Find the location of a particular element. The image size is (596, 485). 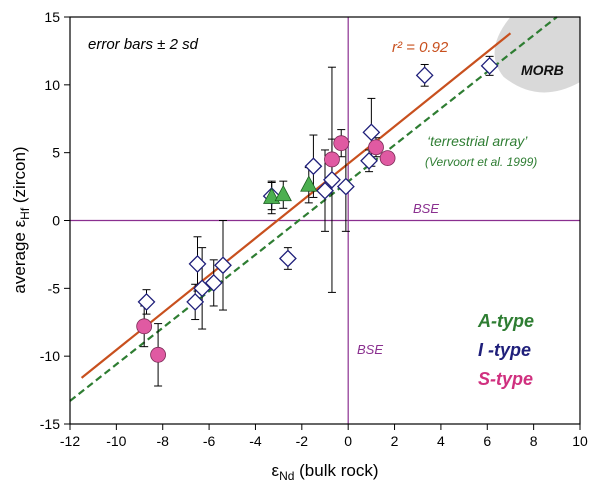

x-tick-label: 4 is located at coordinates (441, 441).